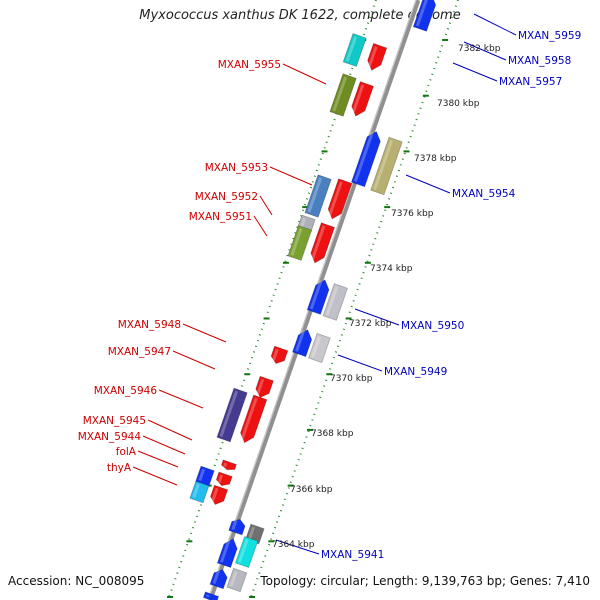 This screenshot has height=600, width=600. What do you see at coordinates (549, 36) in the screenshot?
I see `label-mxan-5959: MXAN_5959` at bounding box center [549, 36].